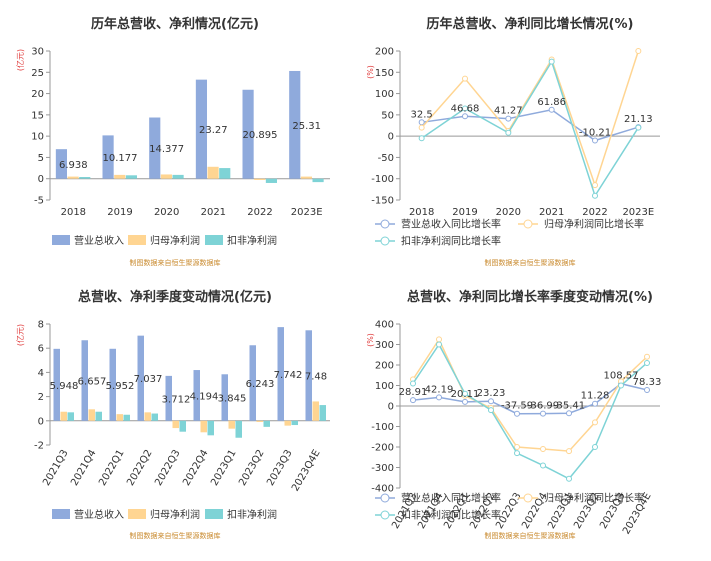 Image resolution: width=711 pixels, height=561 pixels. What do you see at coordinates (594, 224) in the screenshot?
I see `legend-label: 归母净利润同比增长率` at bounding box center [594, 224].